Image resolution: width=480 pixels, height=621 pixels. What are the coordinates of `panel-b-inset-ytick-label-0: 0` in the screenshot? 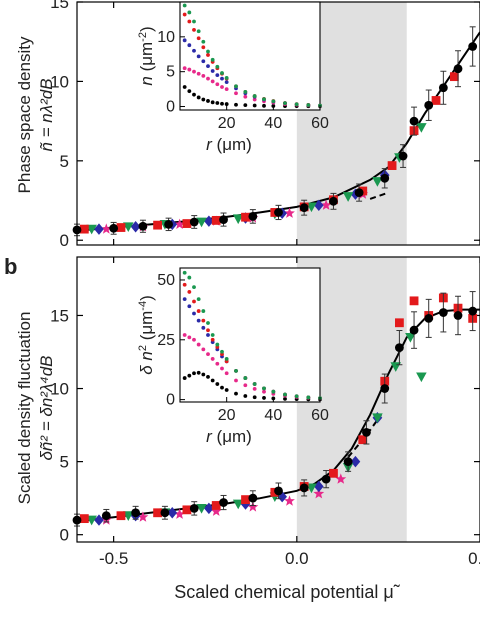 It's located at (170, 400).